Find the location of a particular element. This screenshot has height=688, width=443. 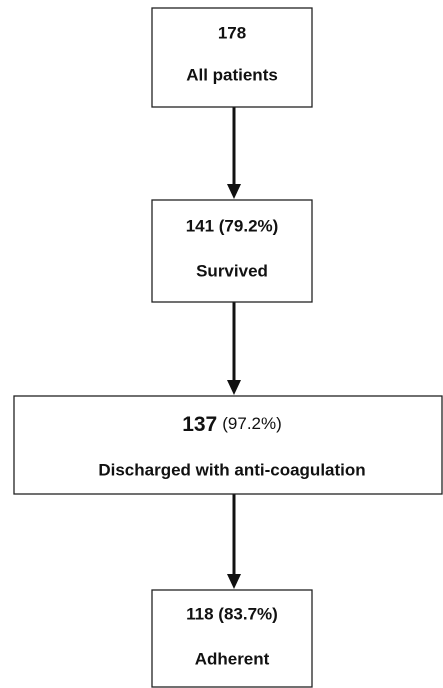

node-label: Survived is located at coordinates (232, 270).